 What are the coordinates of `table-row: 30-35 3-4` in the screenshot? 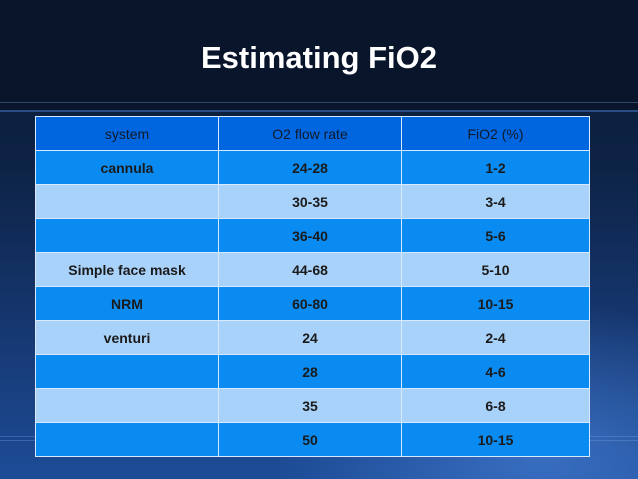 It's located at (312, 201).